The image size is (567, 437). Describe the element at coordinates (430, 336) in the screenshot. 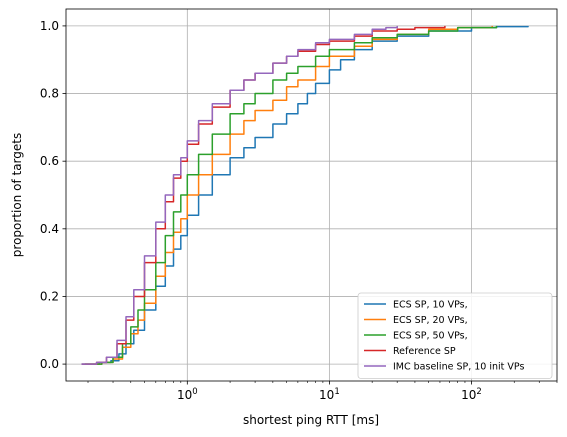

I see `legend-entry: ECS SP, 50 VPs,` at that location.